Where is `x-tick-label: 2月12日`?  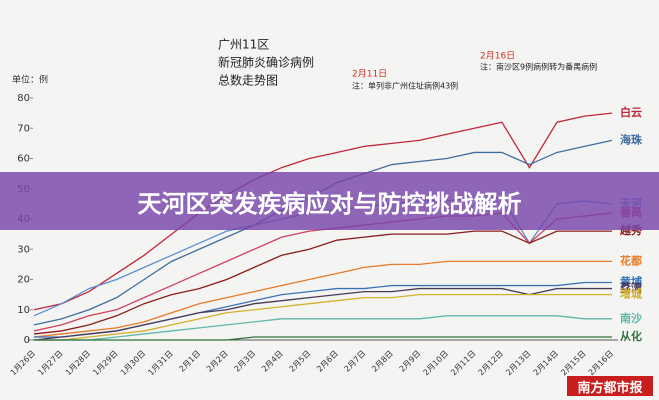 x-tick-label: 2月12日 is located at coordinates (491, 363).